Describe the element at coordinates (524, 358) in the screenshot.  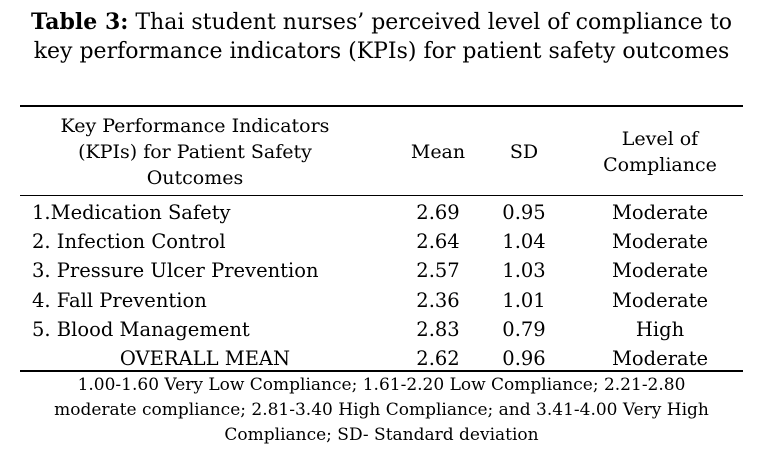
I see `cell-sd: 0.96` at that location.